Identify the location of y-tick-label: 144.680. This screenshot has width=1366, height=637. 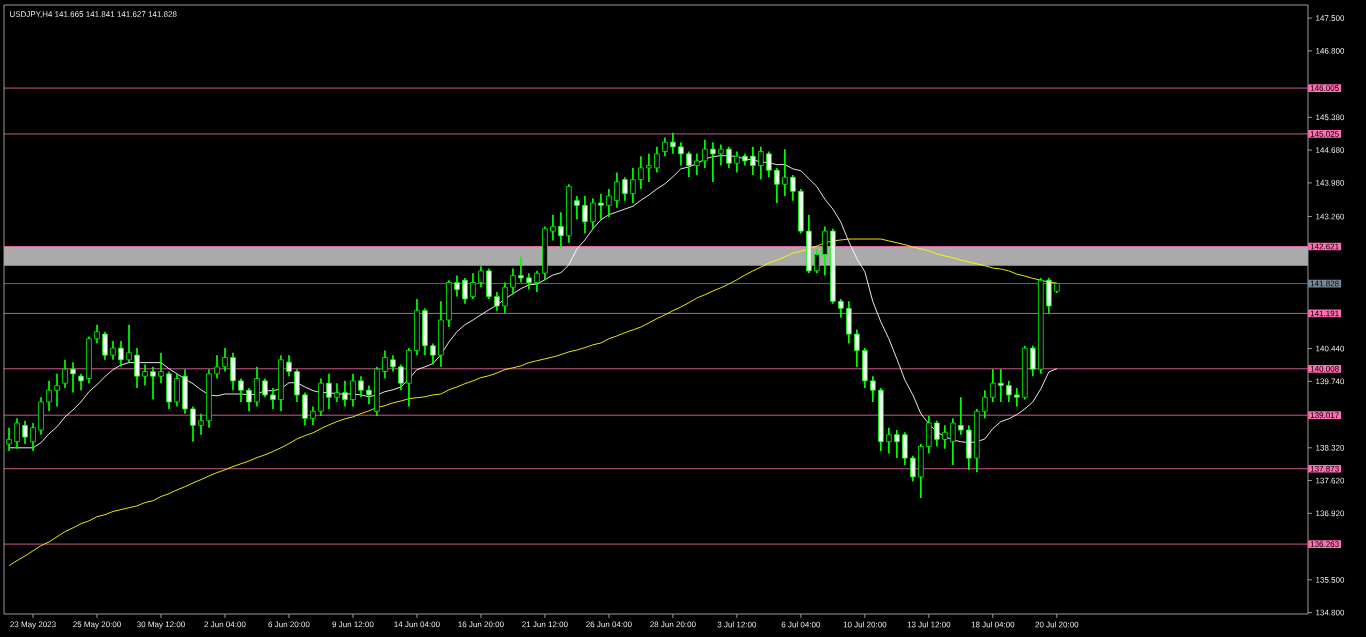
(1330, 150).